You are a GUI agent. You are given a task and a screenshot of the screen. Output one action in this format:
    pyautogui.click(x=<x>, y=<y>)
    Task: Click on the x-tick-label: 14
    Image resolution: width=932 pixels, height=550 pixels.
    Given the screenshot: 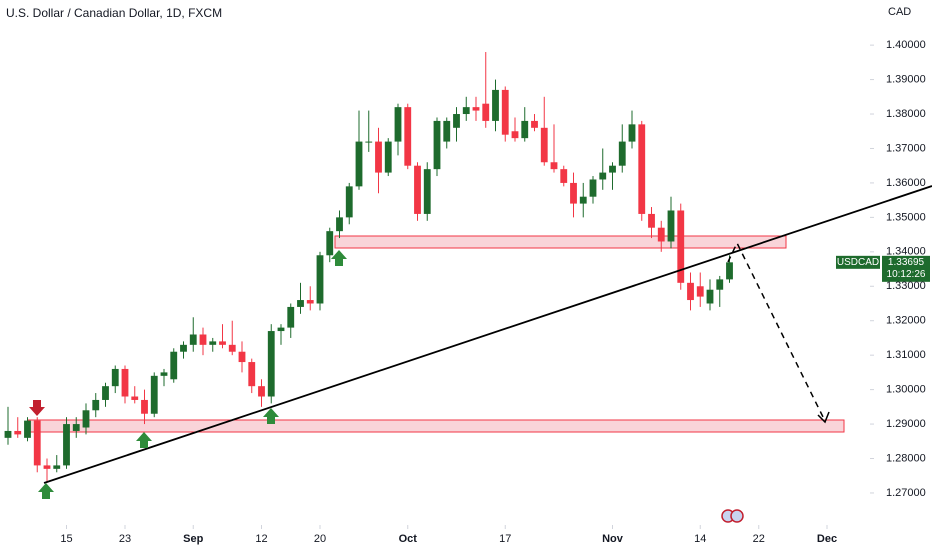 What is the action you would take?
    pyautogui.click(x=700, y=539)
    